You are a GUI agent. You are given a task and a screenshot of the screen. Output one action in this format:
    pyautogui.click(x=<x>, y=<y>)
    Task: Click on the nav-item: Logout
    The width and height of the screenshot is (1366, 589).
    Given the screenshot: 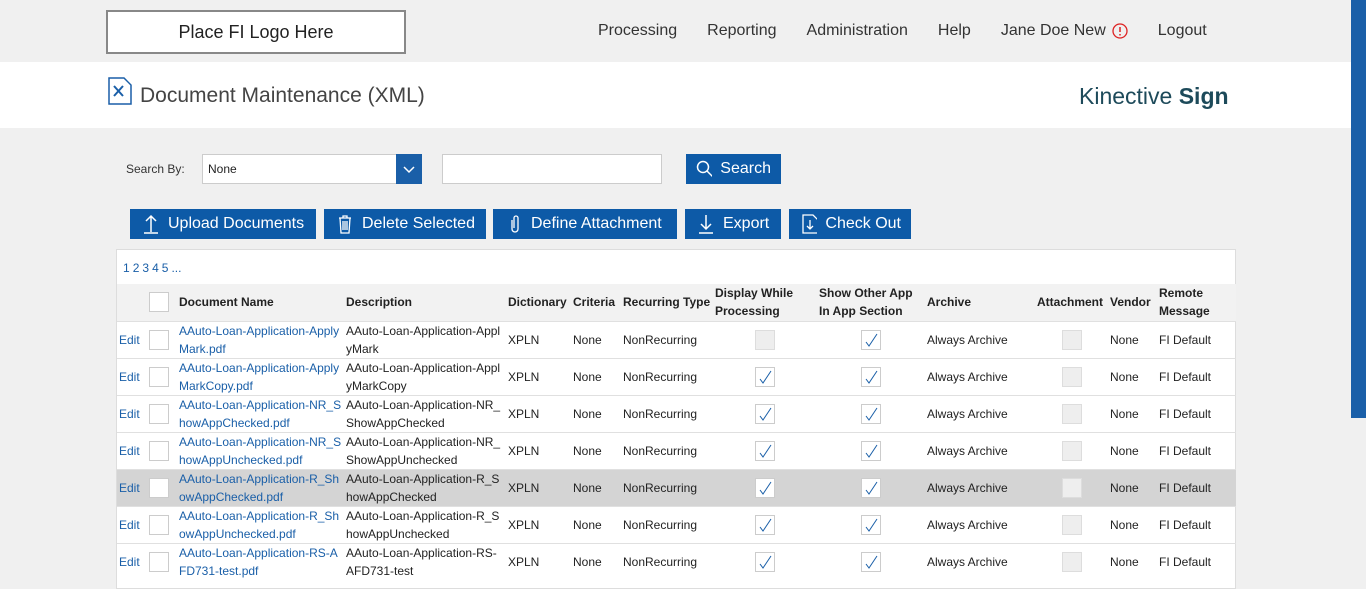 What is the action you would take?
    pyautogui.click(x=1182, y=31)
    